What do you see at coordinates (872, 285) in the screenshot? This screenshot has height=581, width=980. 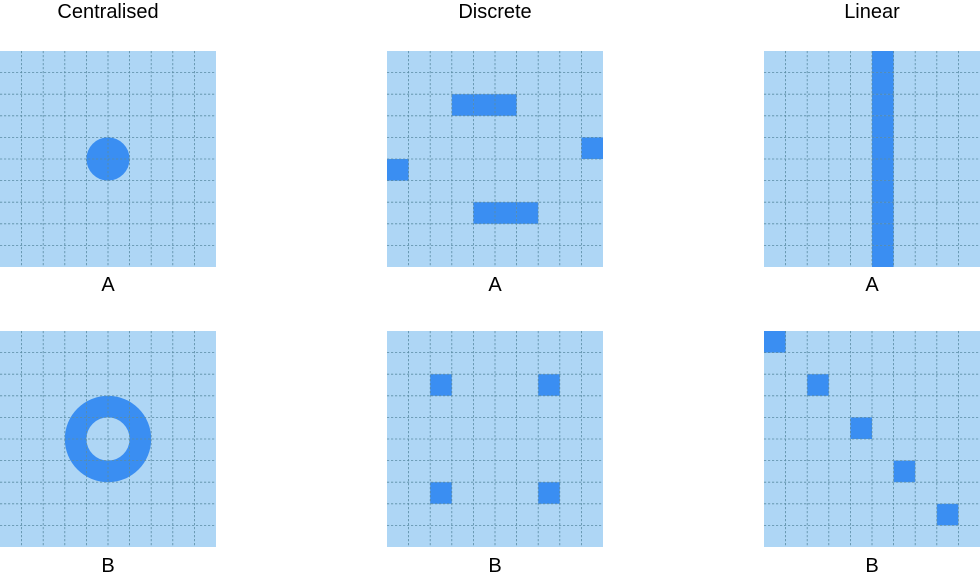 I see `panel-label-linear-a: A` at bounding box center [872, 285].